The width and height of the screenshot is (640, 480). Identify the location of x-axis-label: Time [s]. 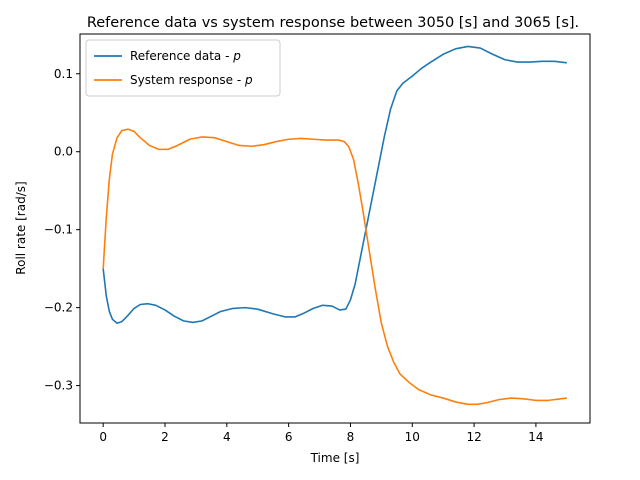
(335, 458).